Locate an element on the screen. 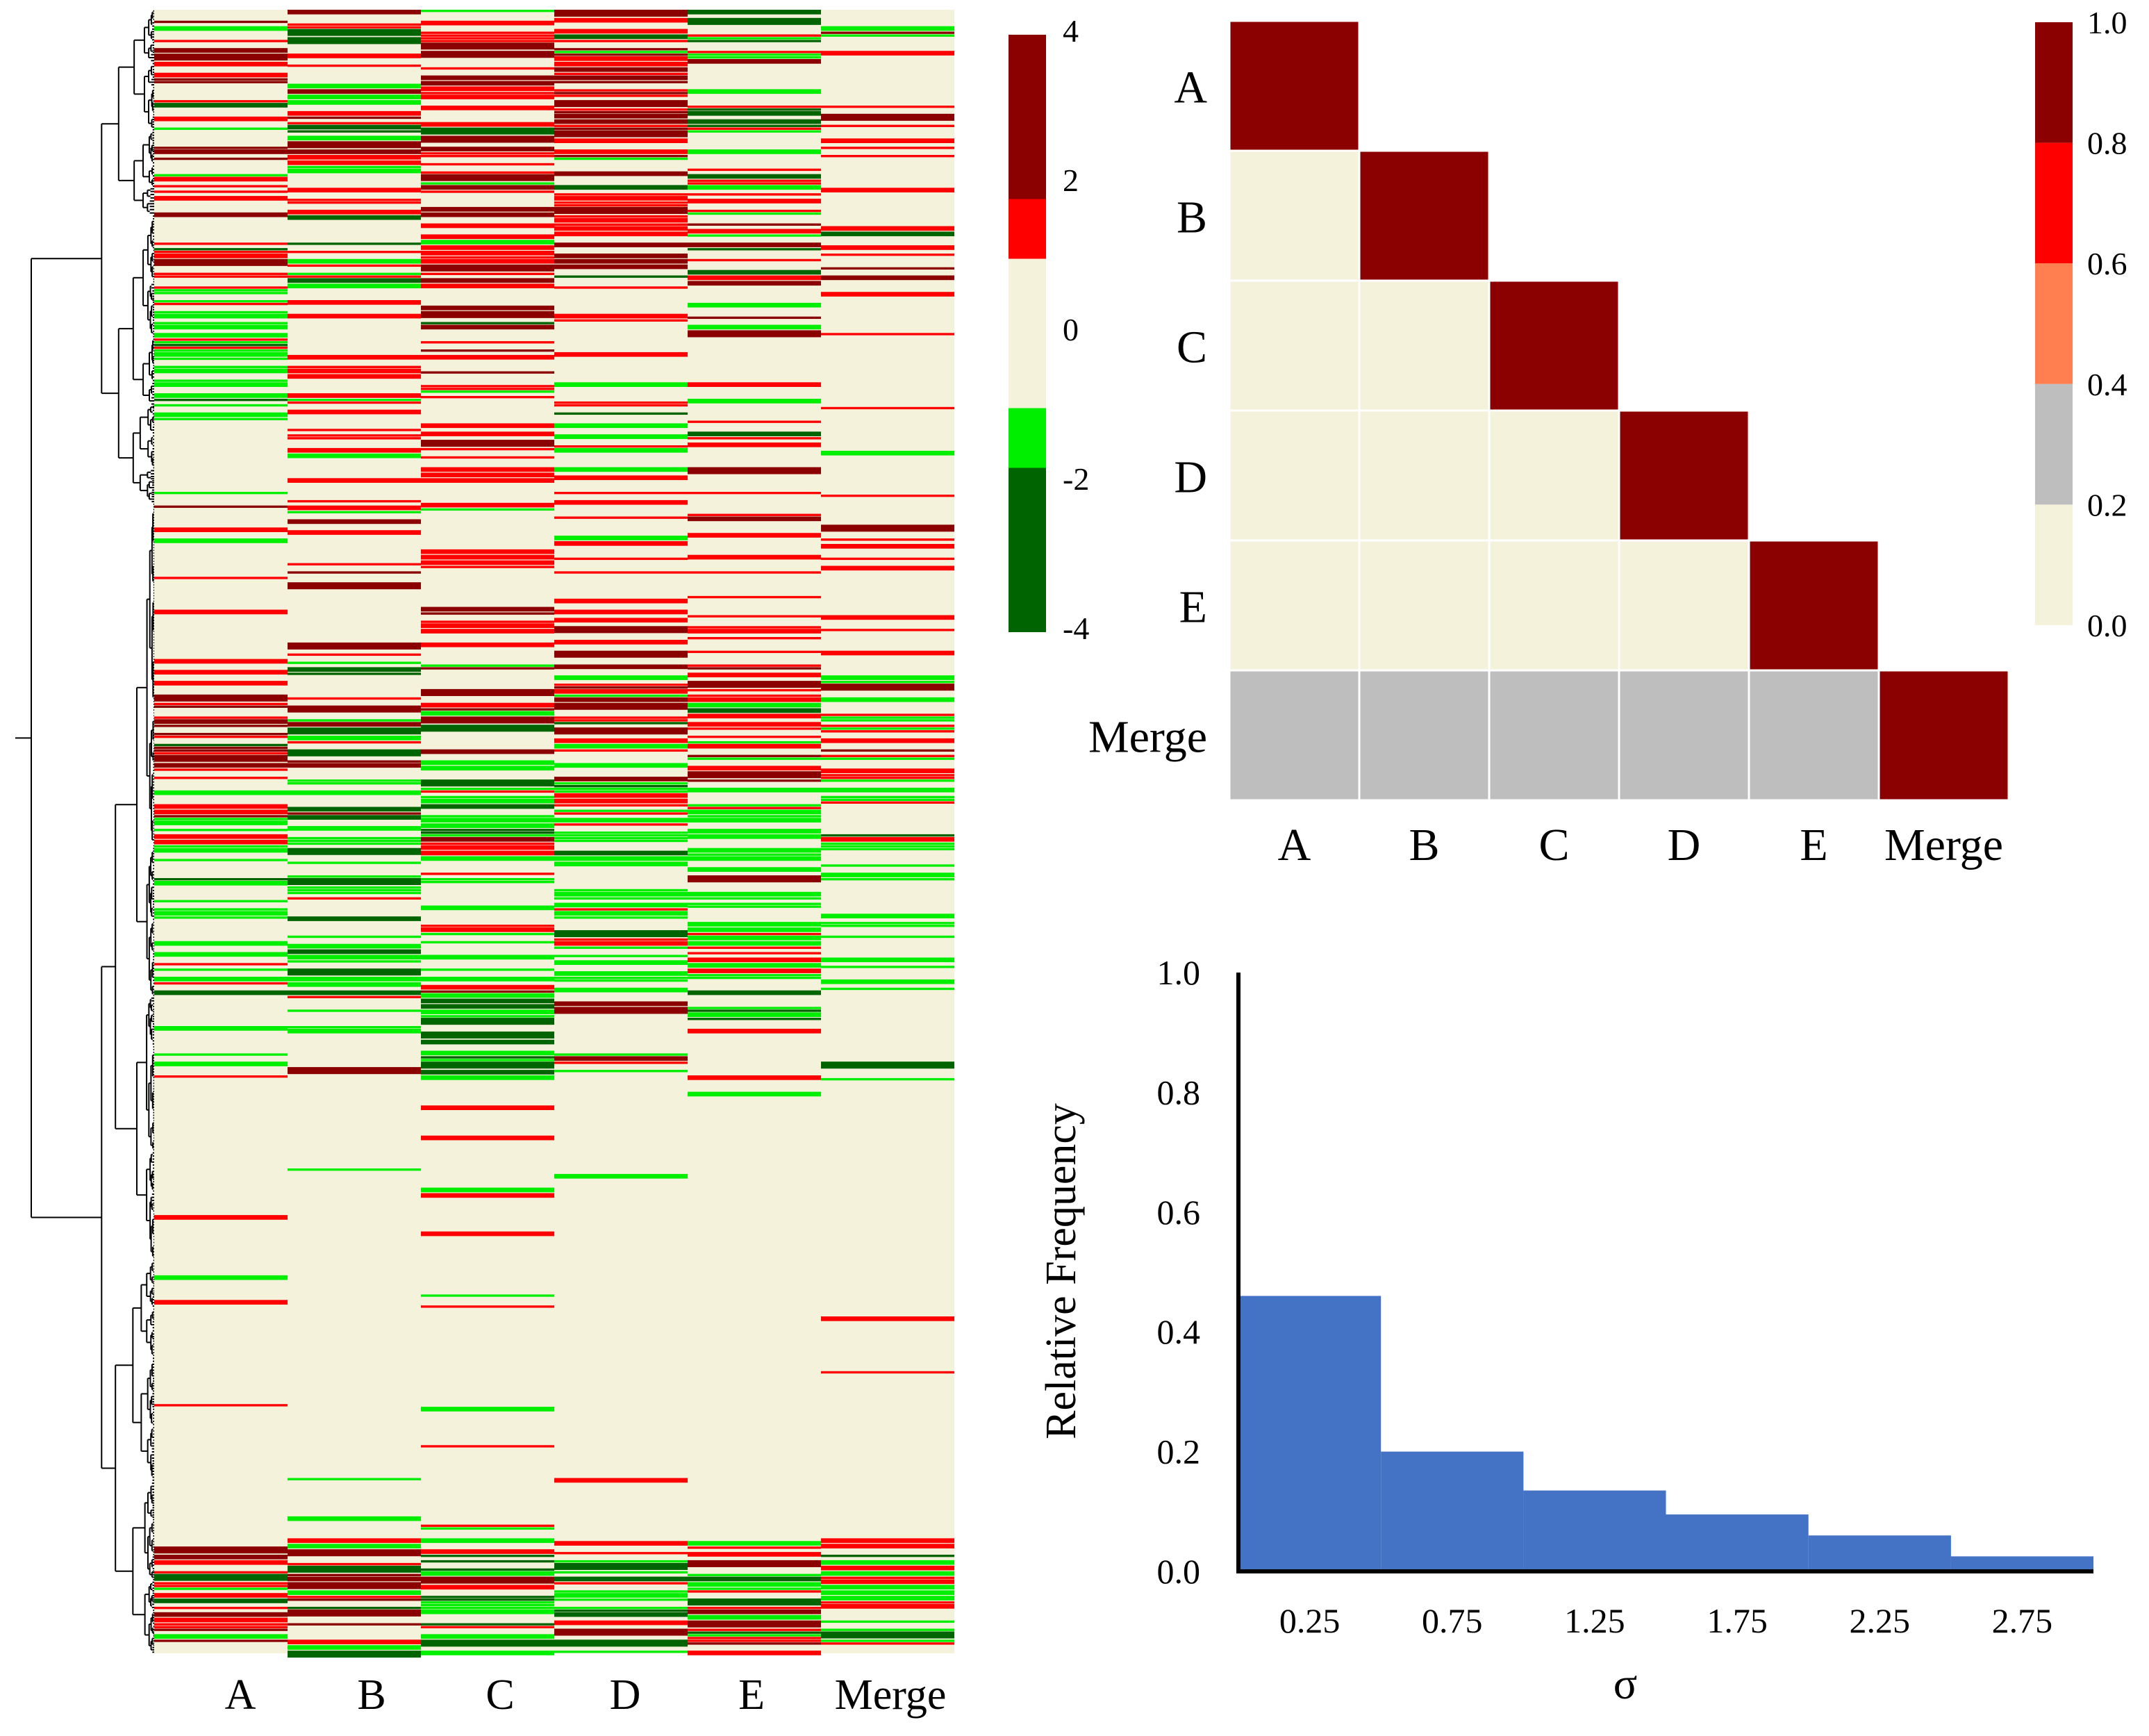 This screenshot has height=1736, width=2149. heatmap-column-label: Merge is located at coordinates (891, 1695).